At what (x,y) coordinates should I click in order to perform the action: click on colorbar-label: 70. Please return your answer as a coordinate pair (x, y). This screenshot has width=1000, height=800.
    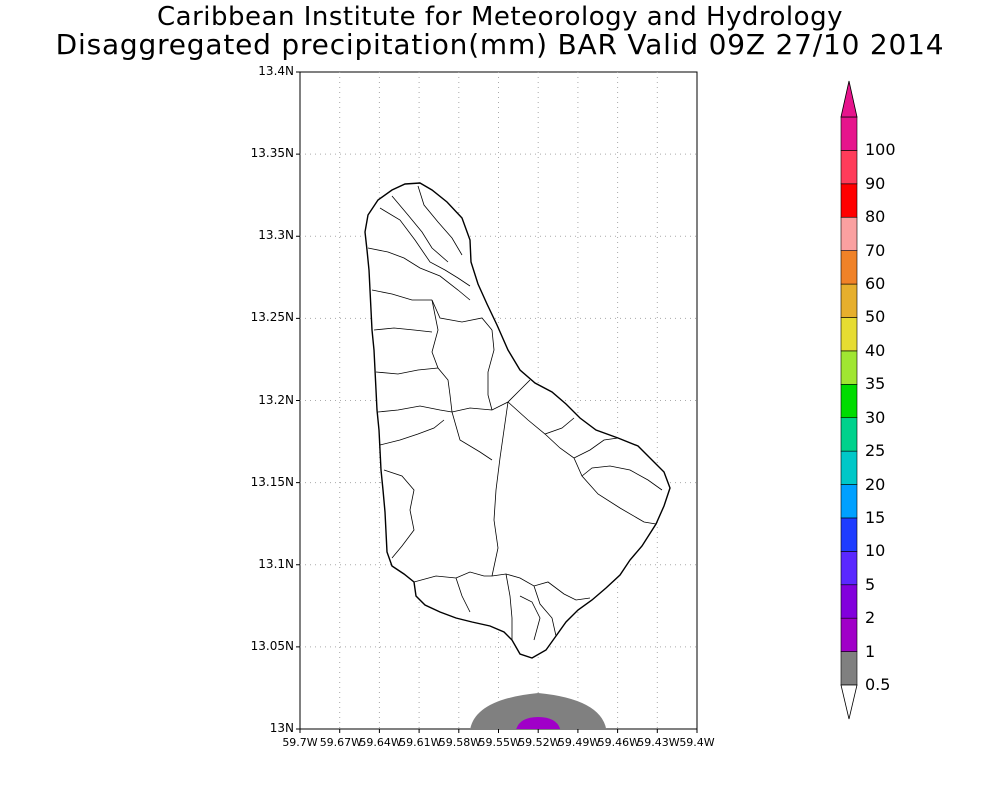
    Looking at the image, I should click on (875, 250).